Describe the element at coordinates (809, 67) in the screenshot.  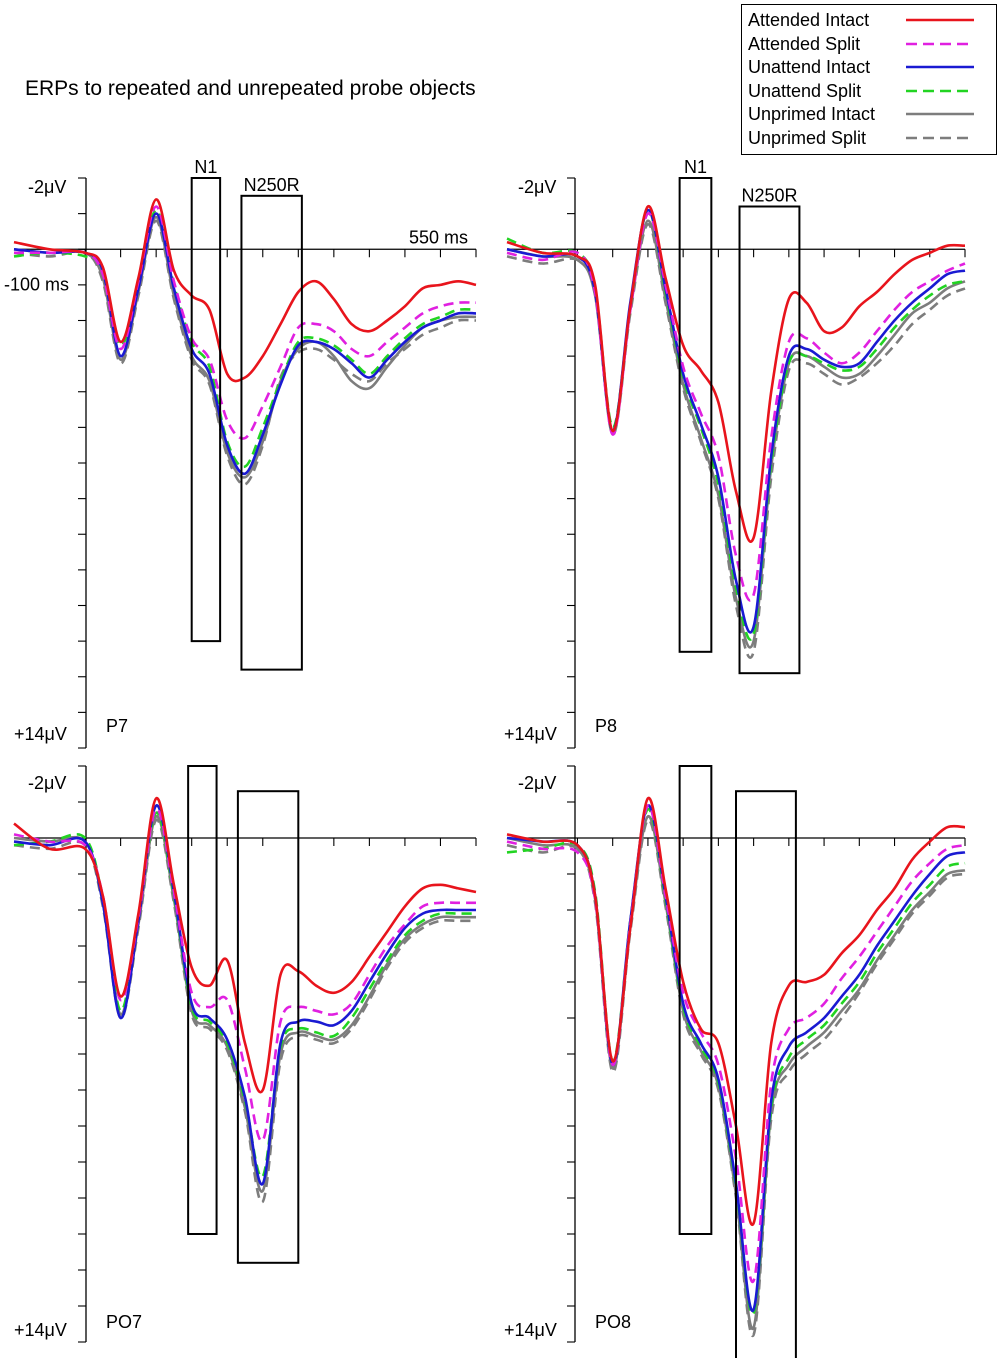
I see `legend-label: Unattend Intact` at that location.